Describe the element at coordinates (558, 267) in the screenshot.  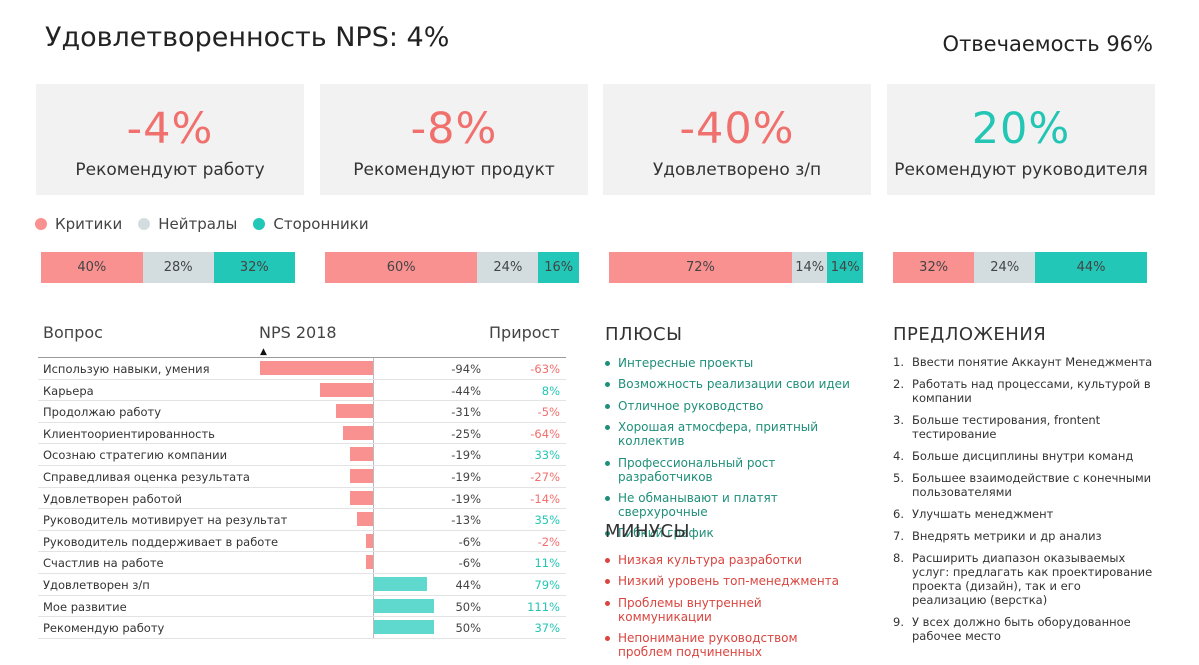
I see `segment-supporters: 16%` at that location.